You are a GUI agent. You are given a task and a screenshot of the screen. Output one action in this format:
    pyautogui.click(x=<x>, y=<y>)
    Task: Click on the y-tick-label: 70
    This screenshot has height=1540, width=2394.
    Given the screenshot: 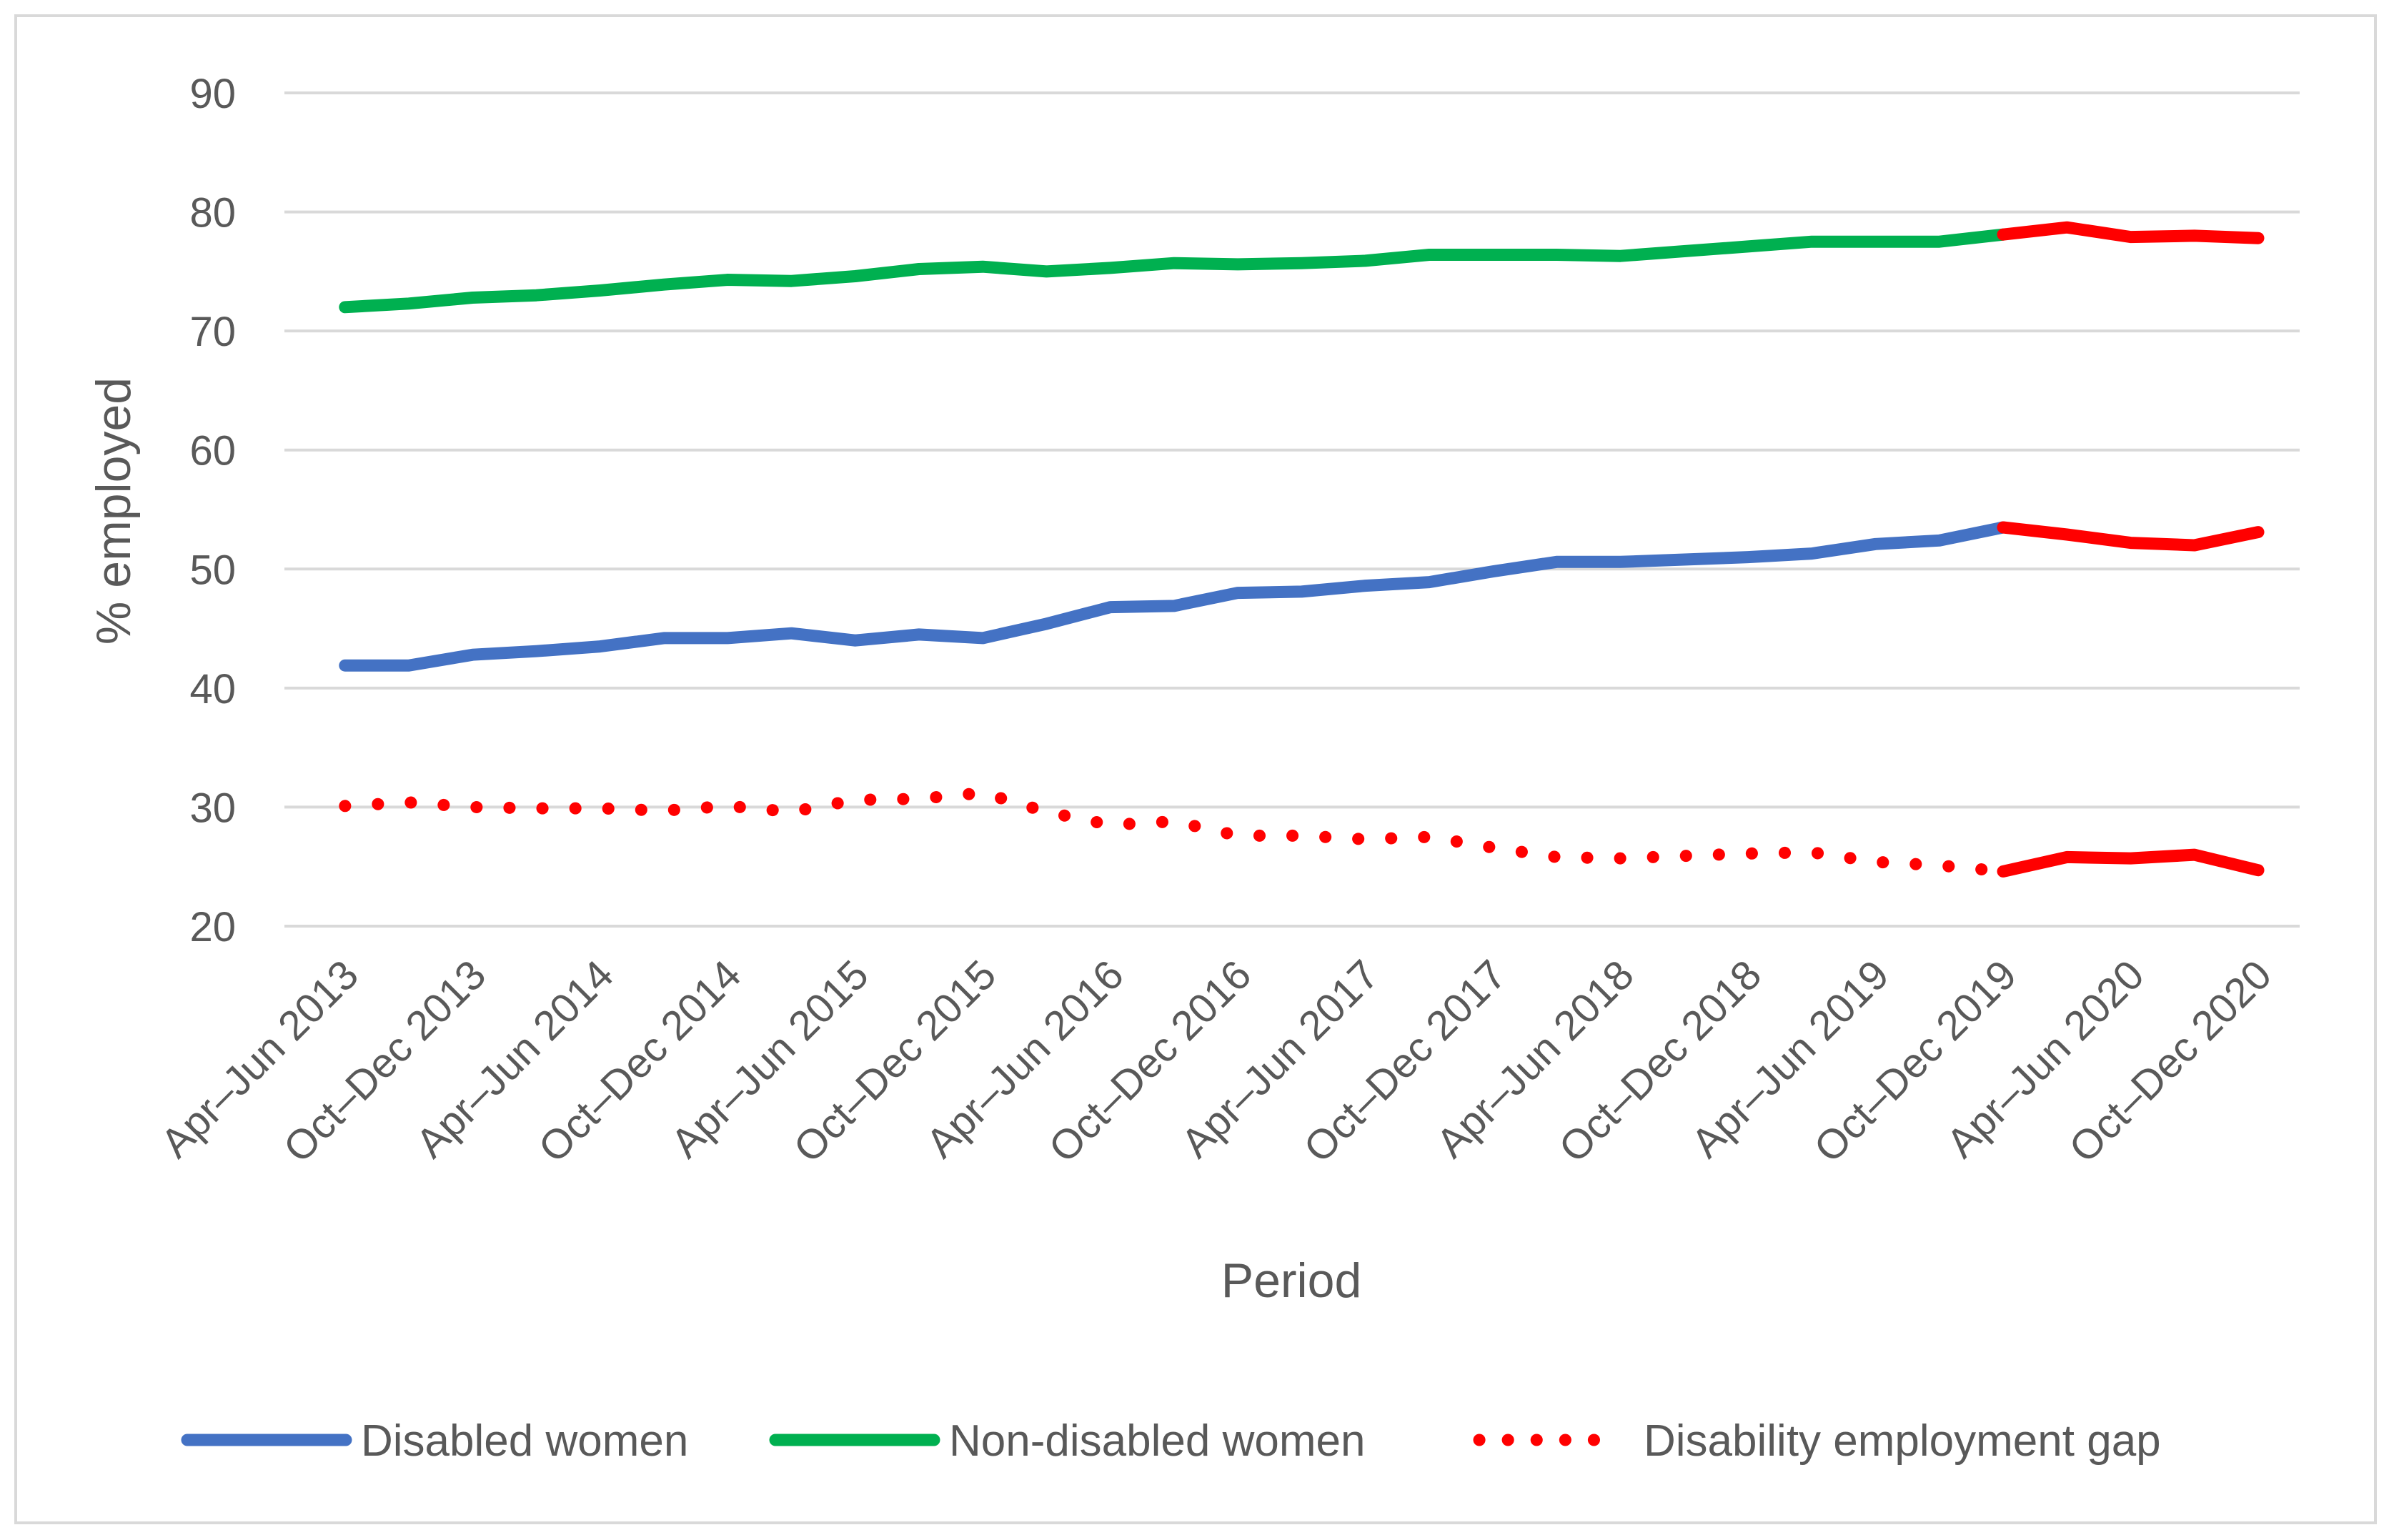 What is the action you would take?
    pyautogui.click(x=213, y=332)
    